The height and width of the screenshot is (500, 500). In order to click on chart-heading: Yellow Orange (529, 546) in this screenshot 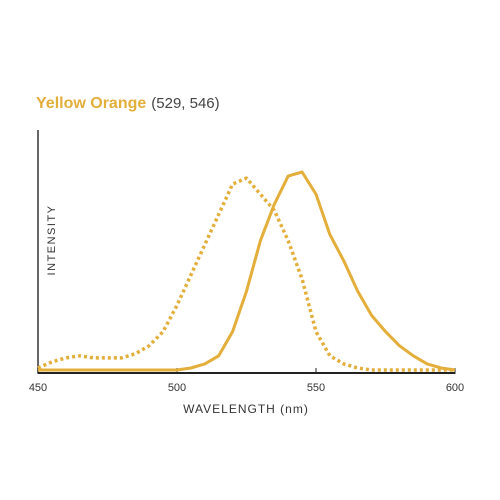, I will do `click(128, 103)`.